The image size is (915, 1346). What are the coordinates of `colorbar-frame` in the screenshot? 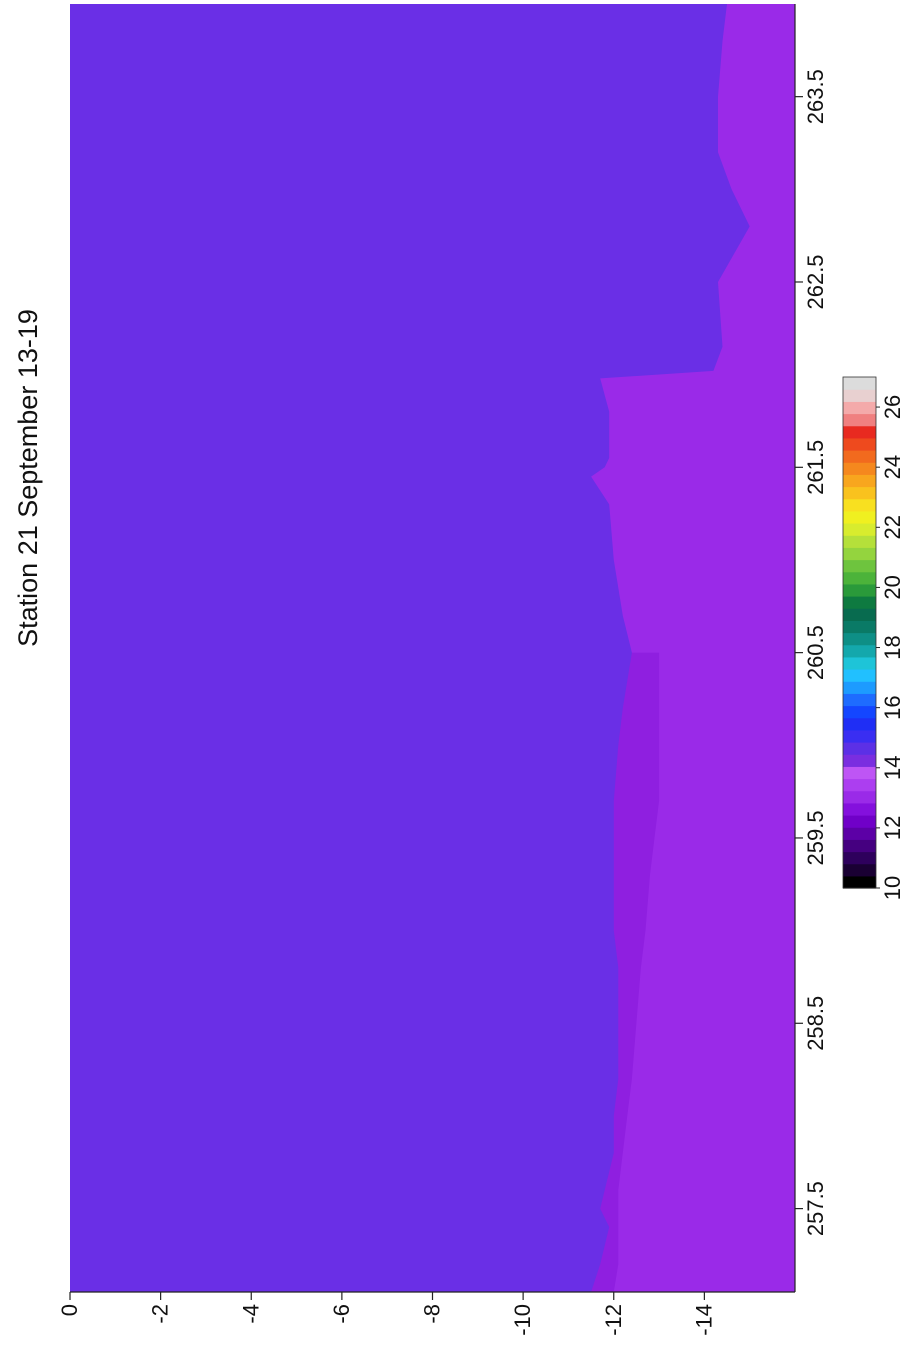 It's located at (859, 632).